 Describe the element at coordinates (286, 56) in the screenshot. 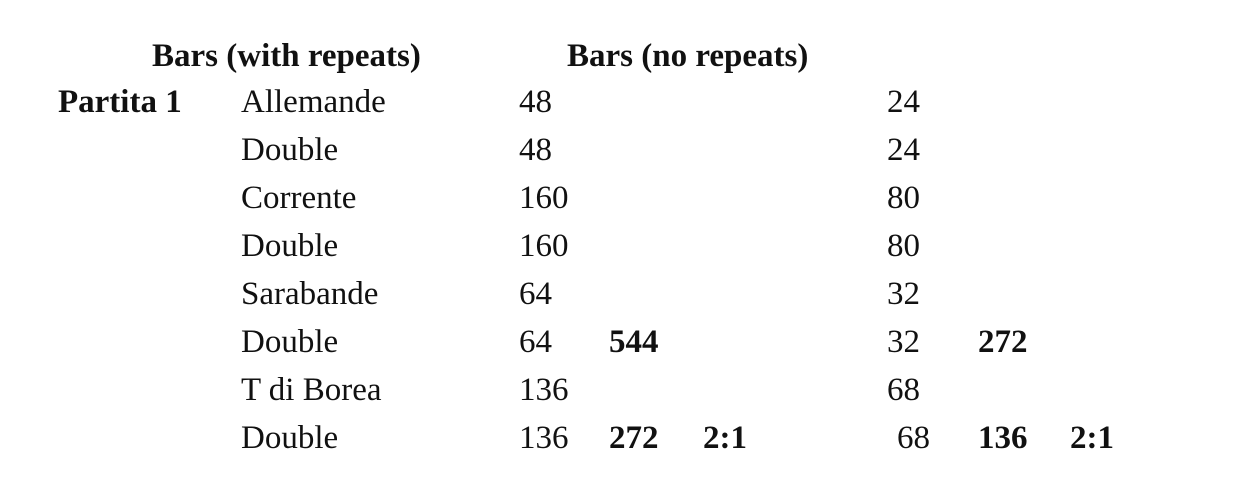

I see `header-bars-with-repeats: Bars (with repeats)` at that location.